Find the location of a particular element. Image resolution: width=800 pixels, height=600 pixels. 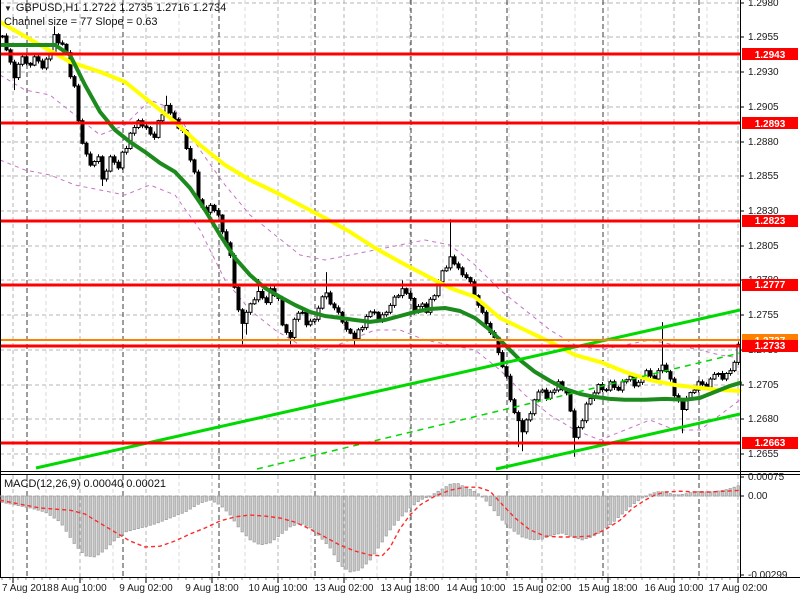

time-axis-label: 13 Aug 02:00 is located at coordinates (344, 588).